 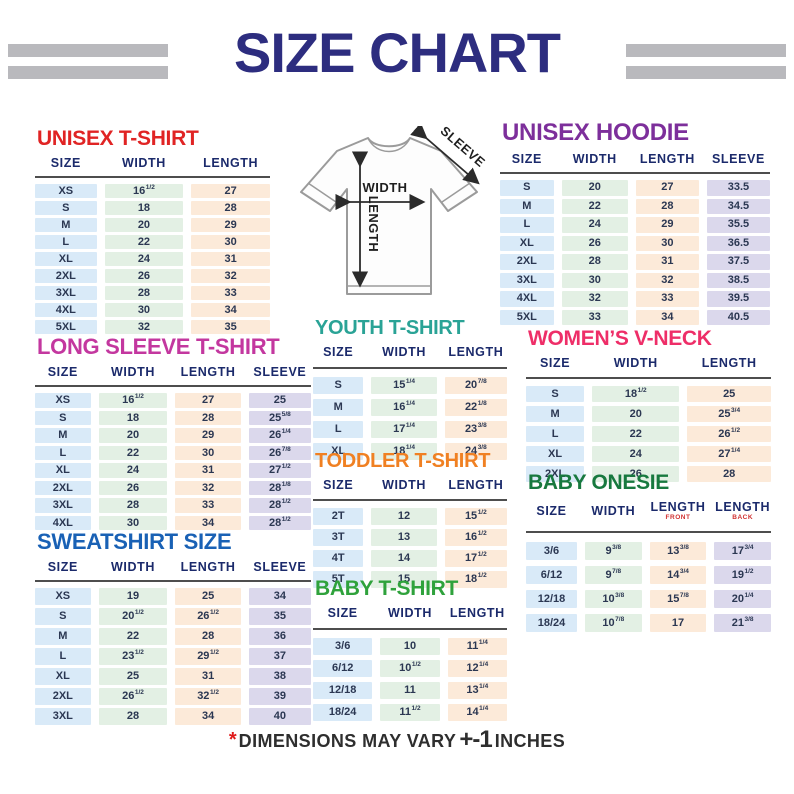 What do you see at coordinates (613, 550) in the screenshot?
I see `value-cell: 93/8` at bounding box center [613, 550].